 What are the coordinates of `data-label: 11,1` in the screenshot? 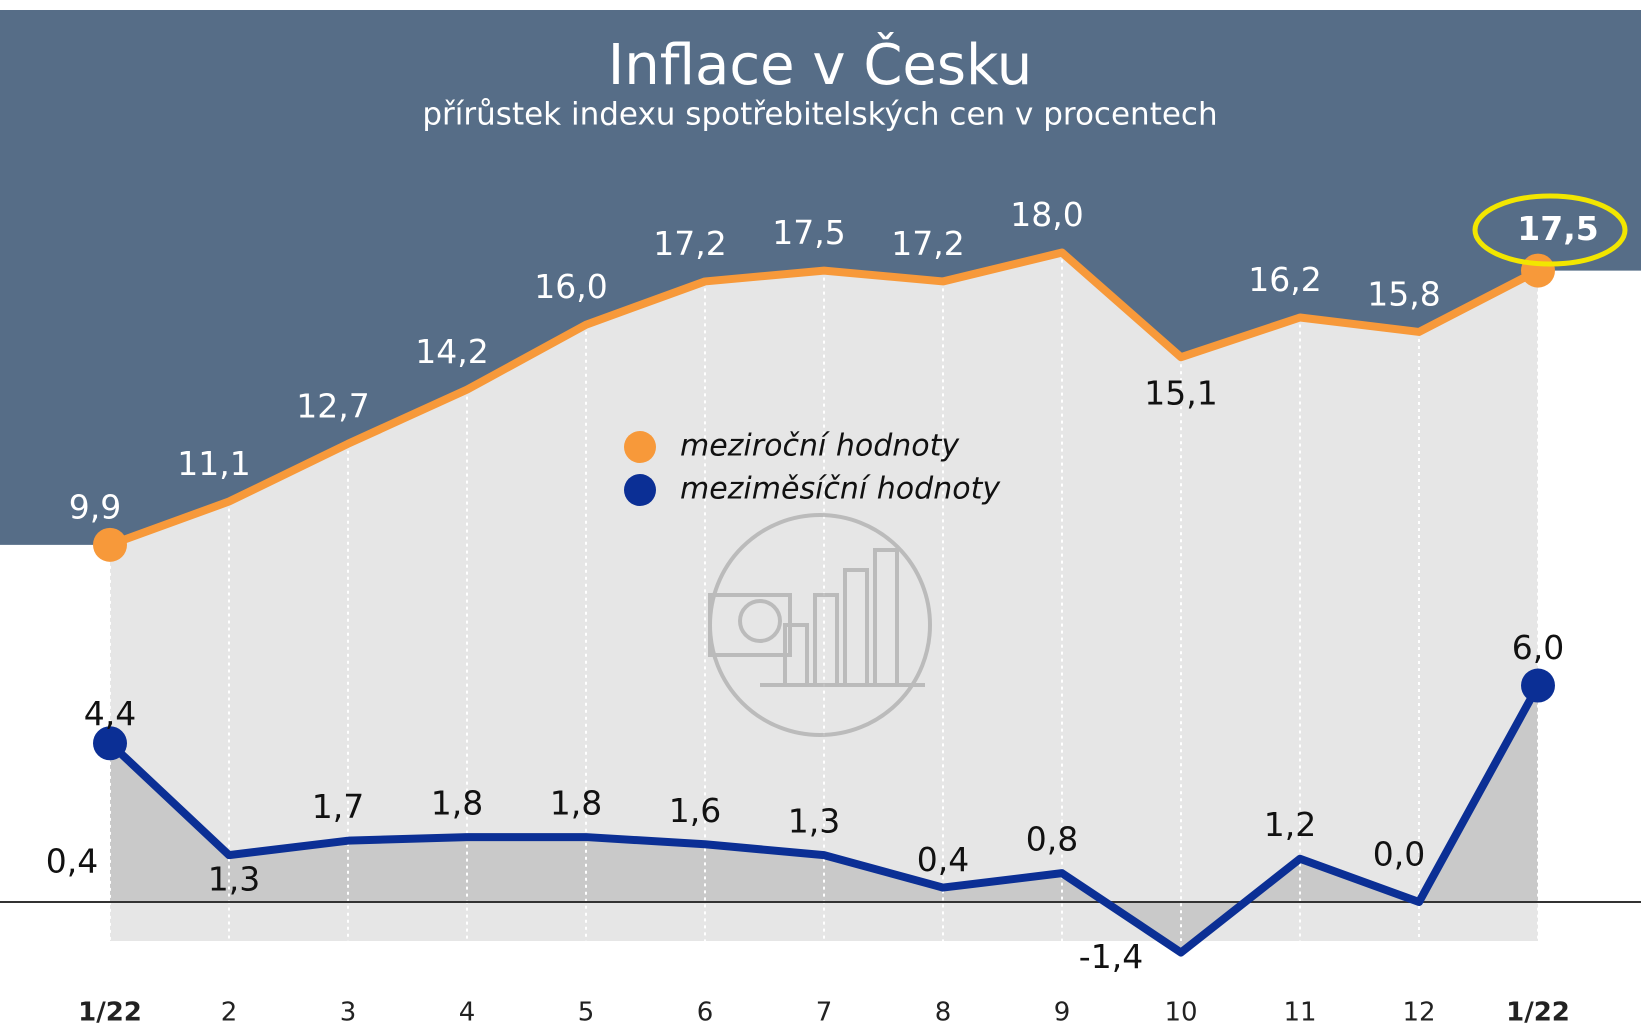 It's located at (213, 463).